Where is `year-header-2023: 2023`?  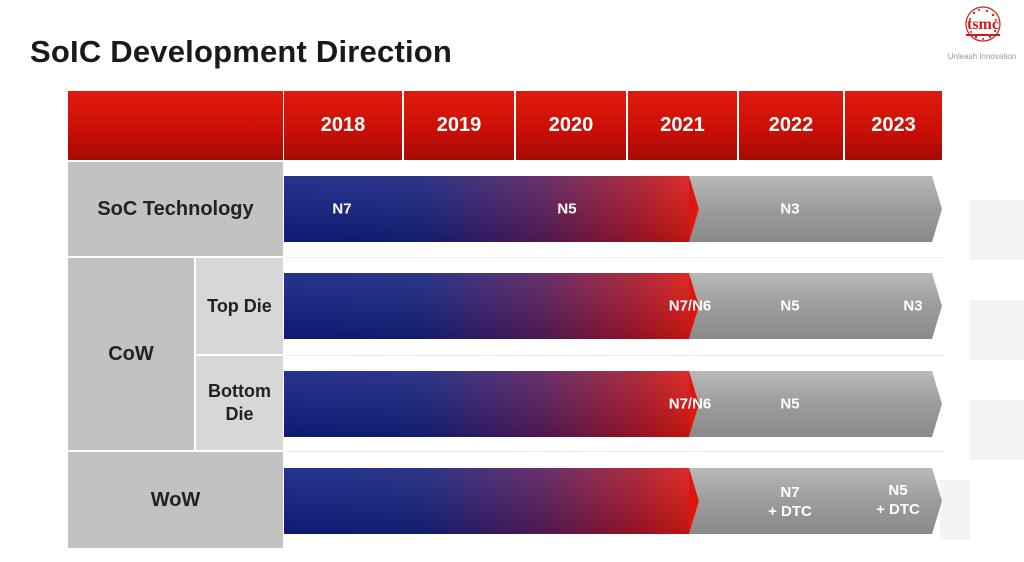
year-header-2023: 2023 is located at coordinates (892, 125).